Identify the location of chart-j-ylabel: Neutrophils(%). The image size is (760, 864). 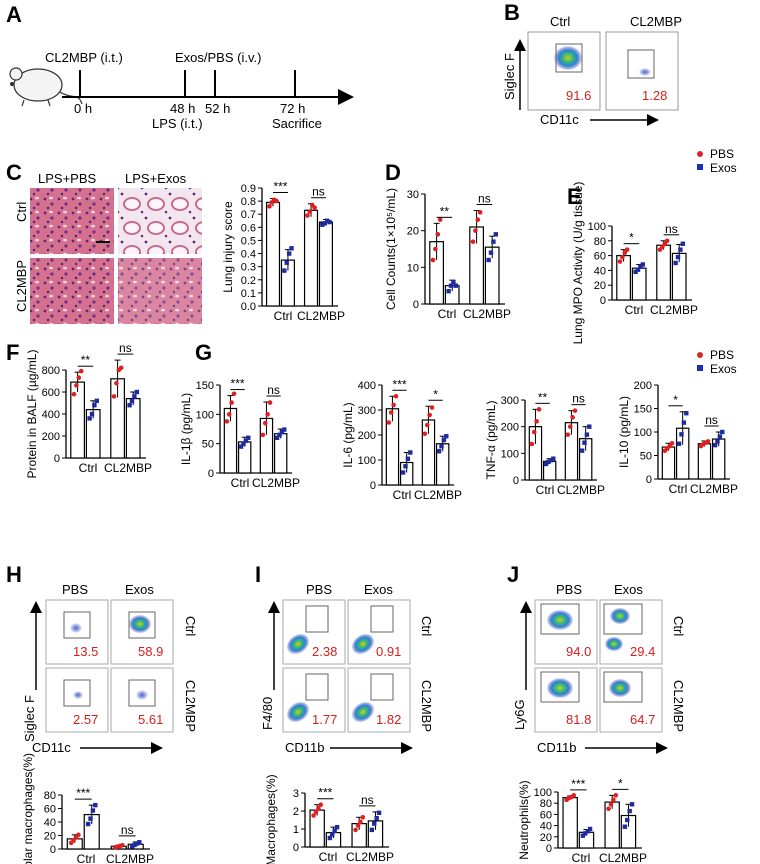
(524, 819).